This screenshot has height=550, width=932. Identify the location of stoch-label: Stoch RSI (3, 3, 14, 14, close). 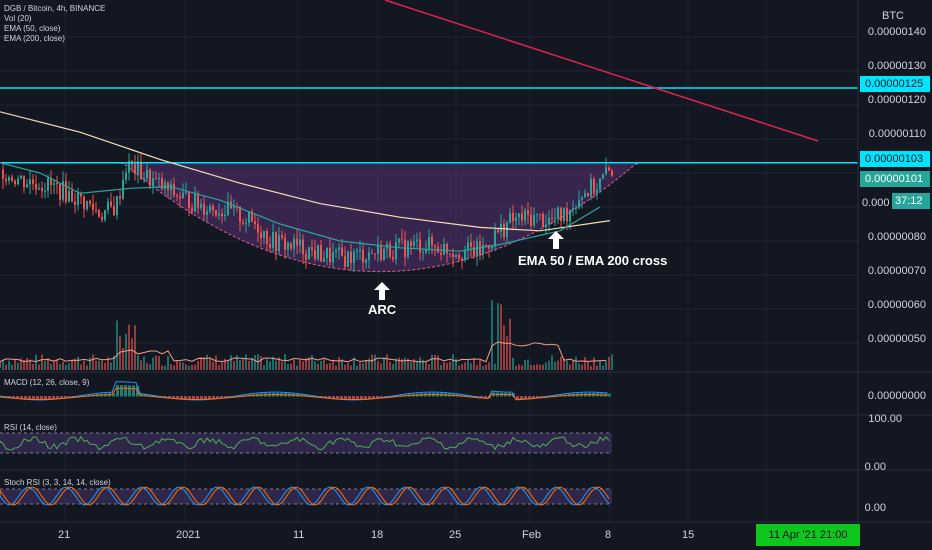
(57, 482).